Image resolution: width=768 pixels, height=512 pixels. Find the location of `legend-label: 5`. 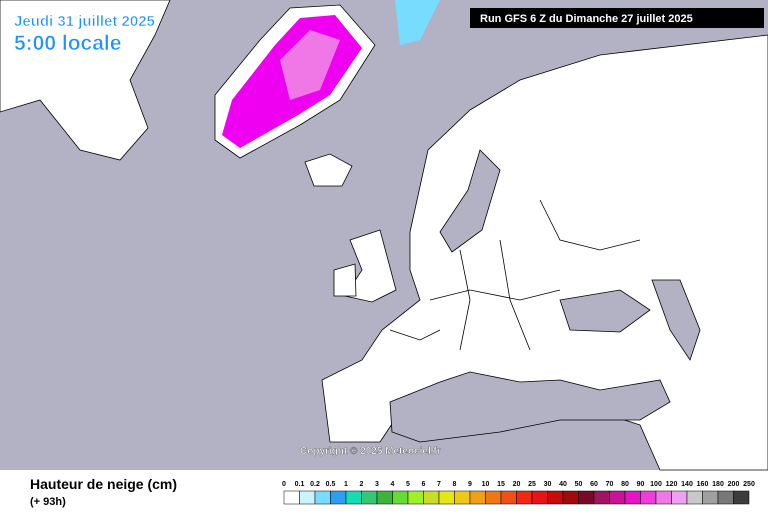

legend-label: 5 is located at coordinates (408, 484).